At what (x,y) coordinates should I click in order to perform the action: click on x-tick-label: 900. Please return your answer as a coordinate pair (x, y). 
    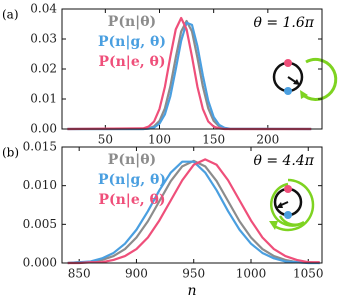
    Looking at the image, I should click on (136, 274).